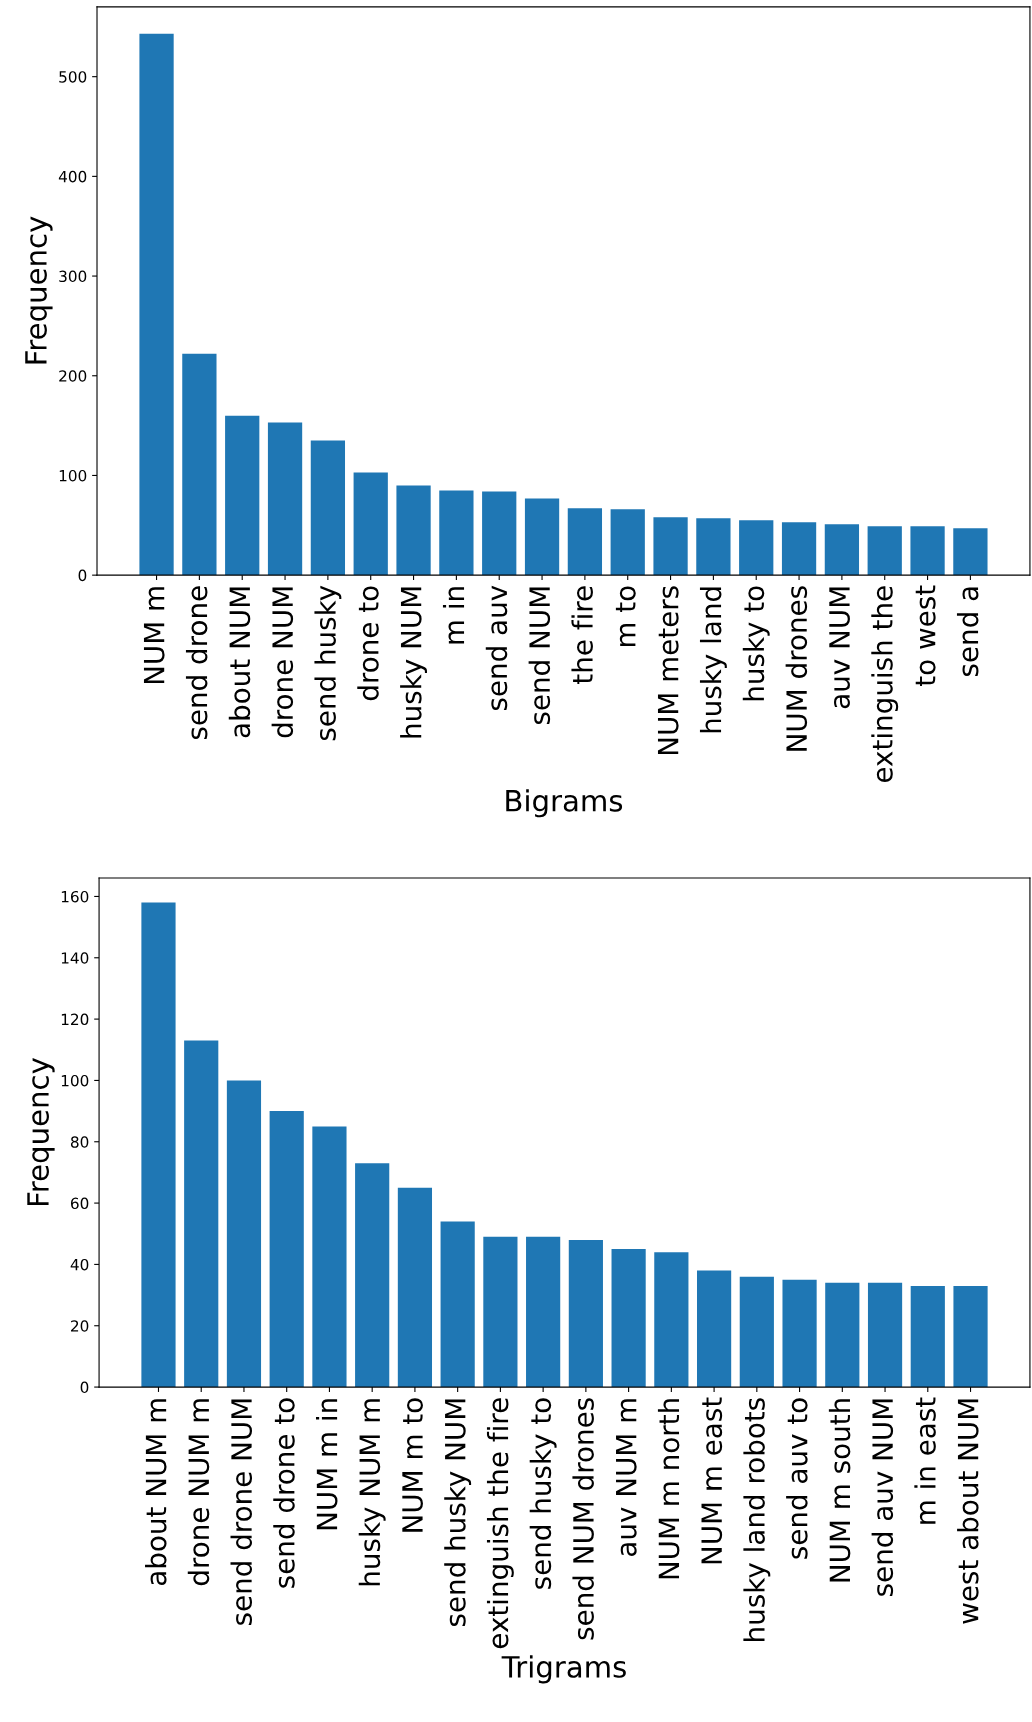 Image resolution: width=1032 pixels, height=1722 pixels. Describe the element at coordinates (79, 1142) in the screenshot. I see `y-tick-label: 80` at that location.